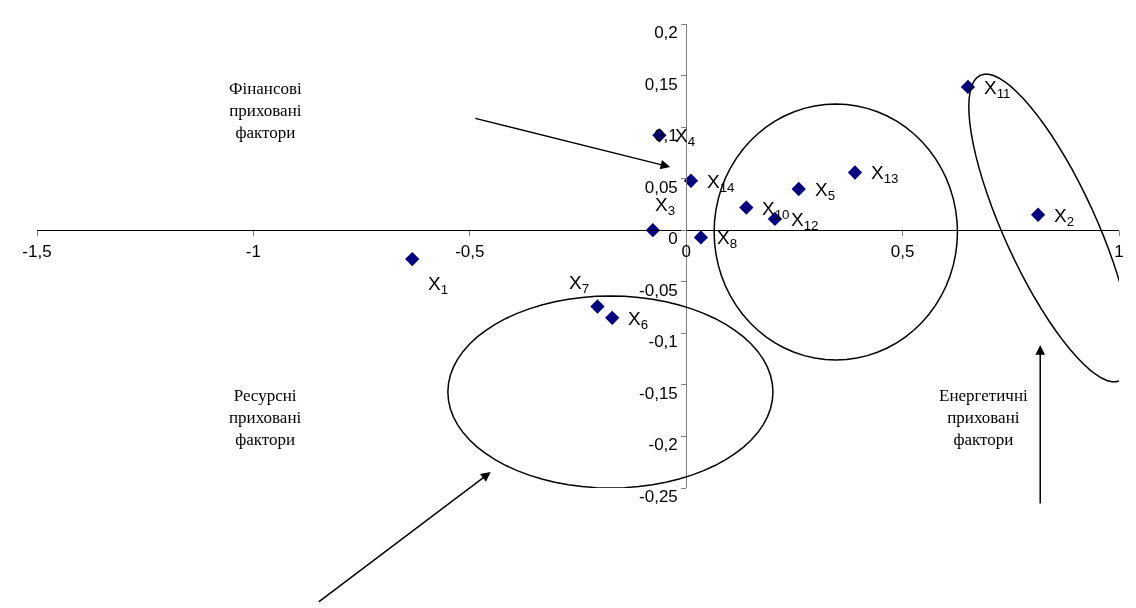 The height and width of the screenshot is (608, 1136). Describe the element at coordinates (661, 84) in the screenshot. I see `y-tick-label: 0,15` at that location.